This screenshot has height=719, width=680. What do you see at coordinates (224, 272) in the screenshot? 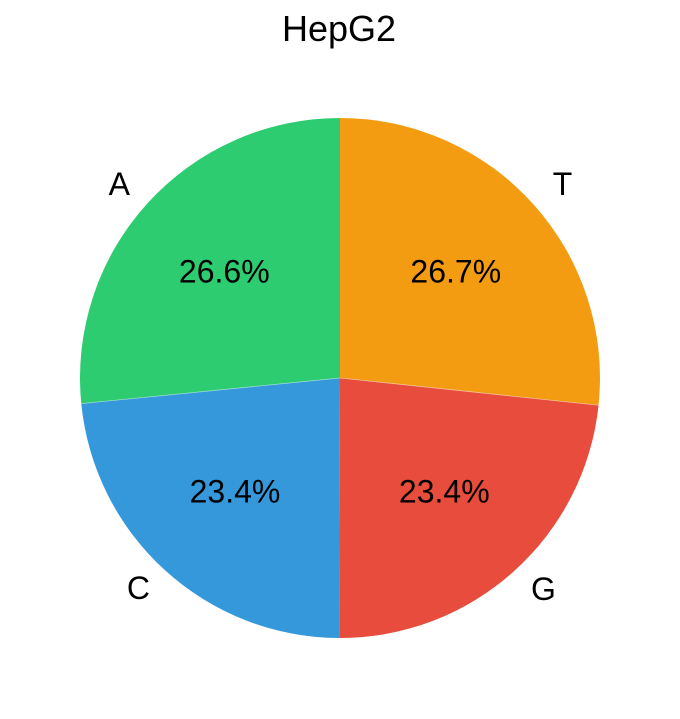
I see `svg-text: 26.6%` at bounding box center [224, 272].